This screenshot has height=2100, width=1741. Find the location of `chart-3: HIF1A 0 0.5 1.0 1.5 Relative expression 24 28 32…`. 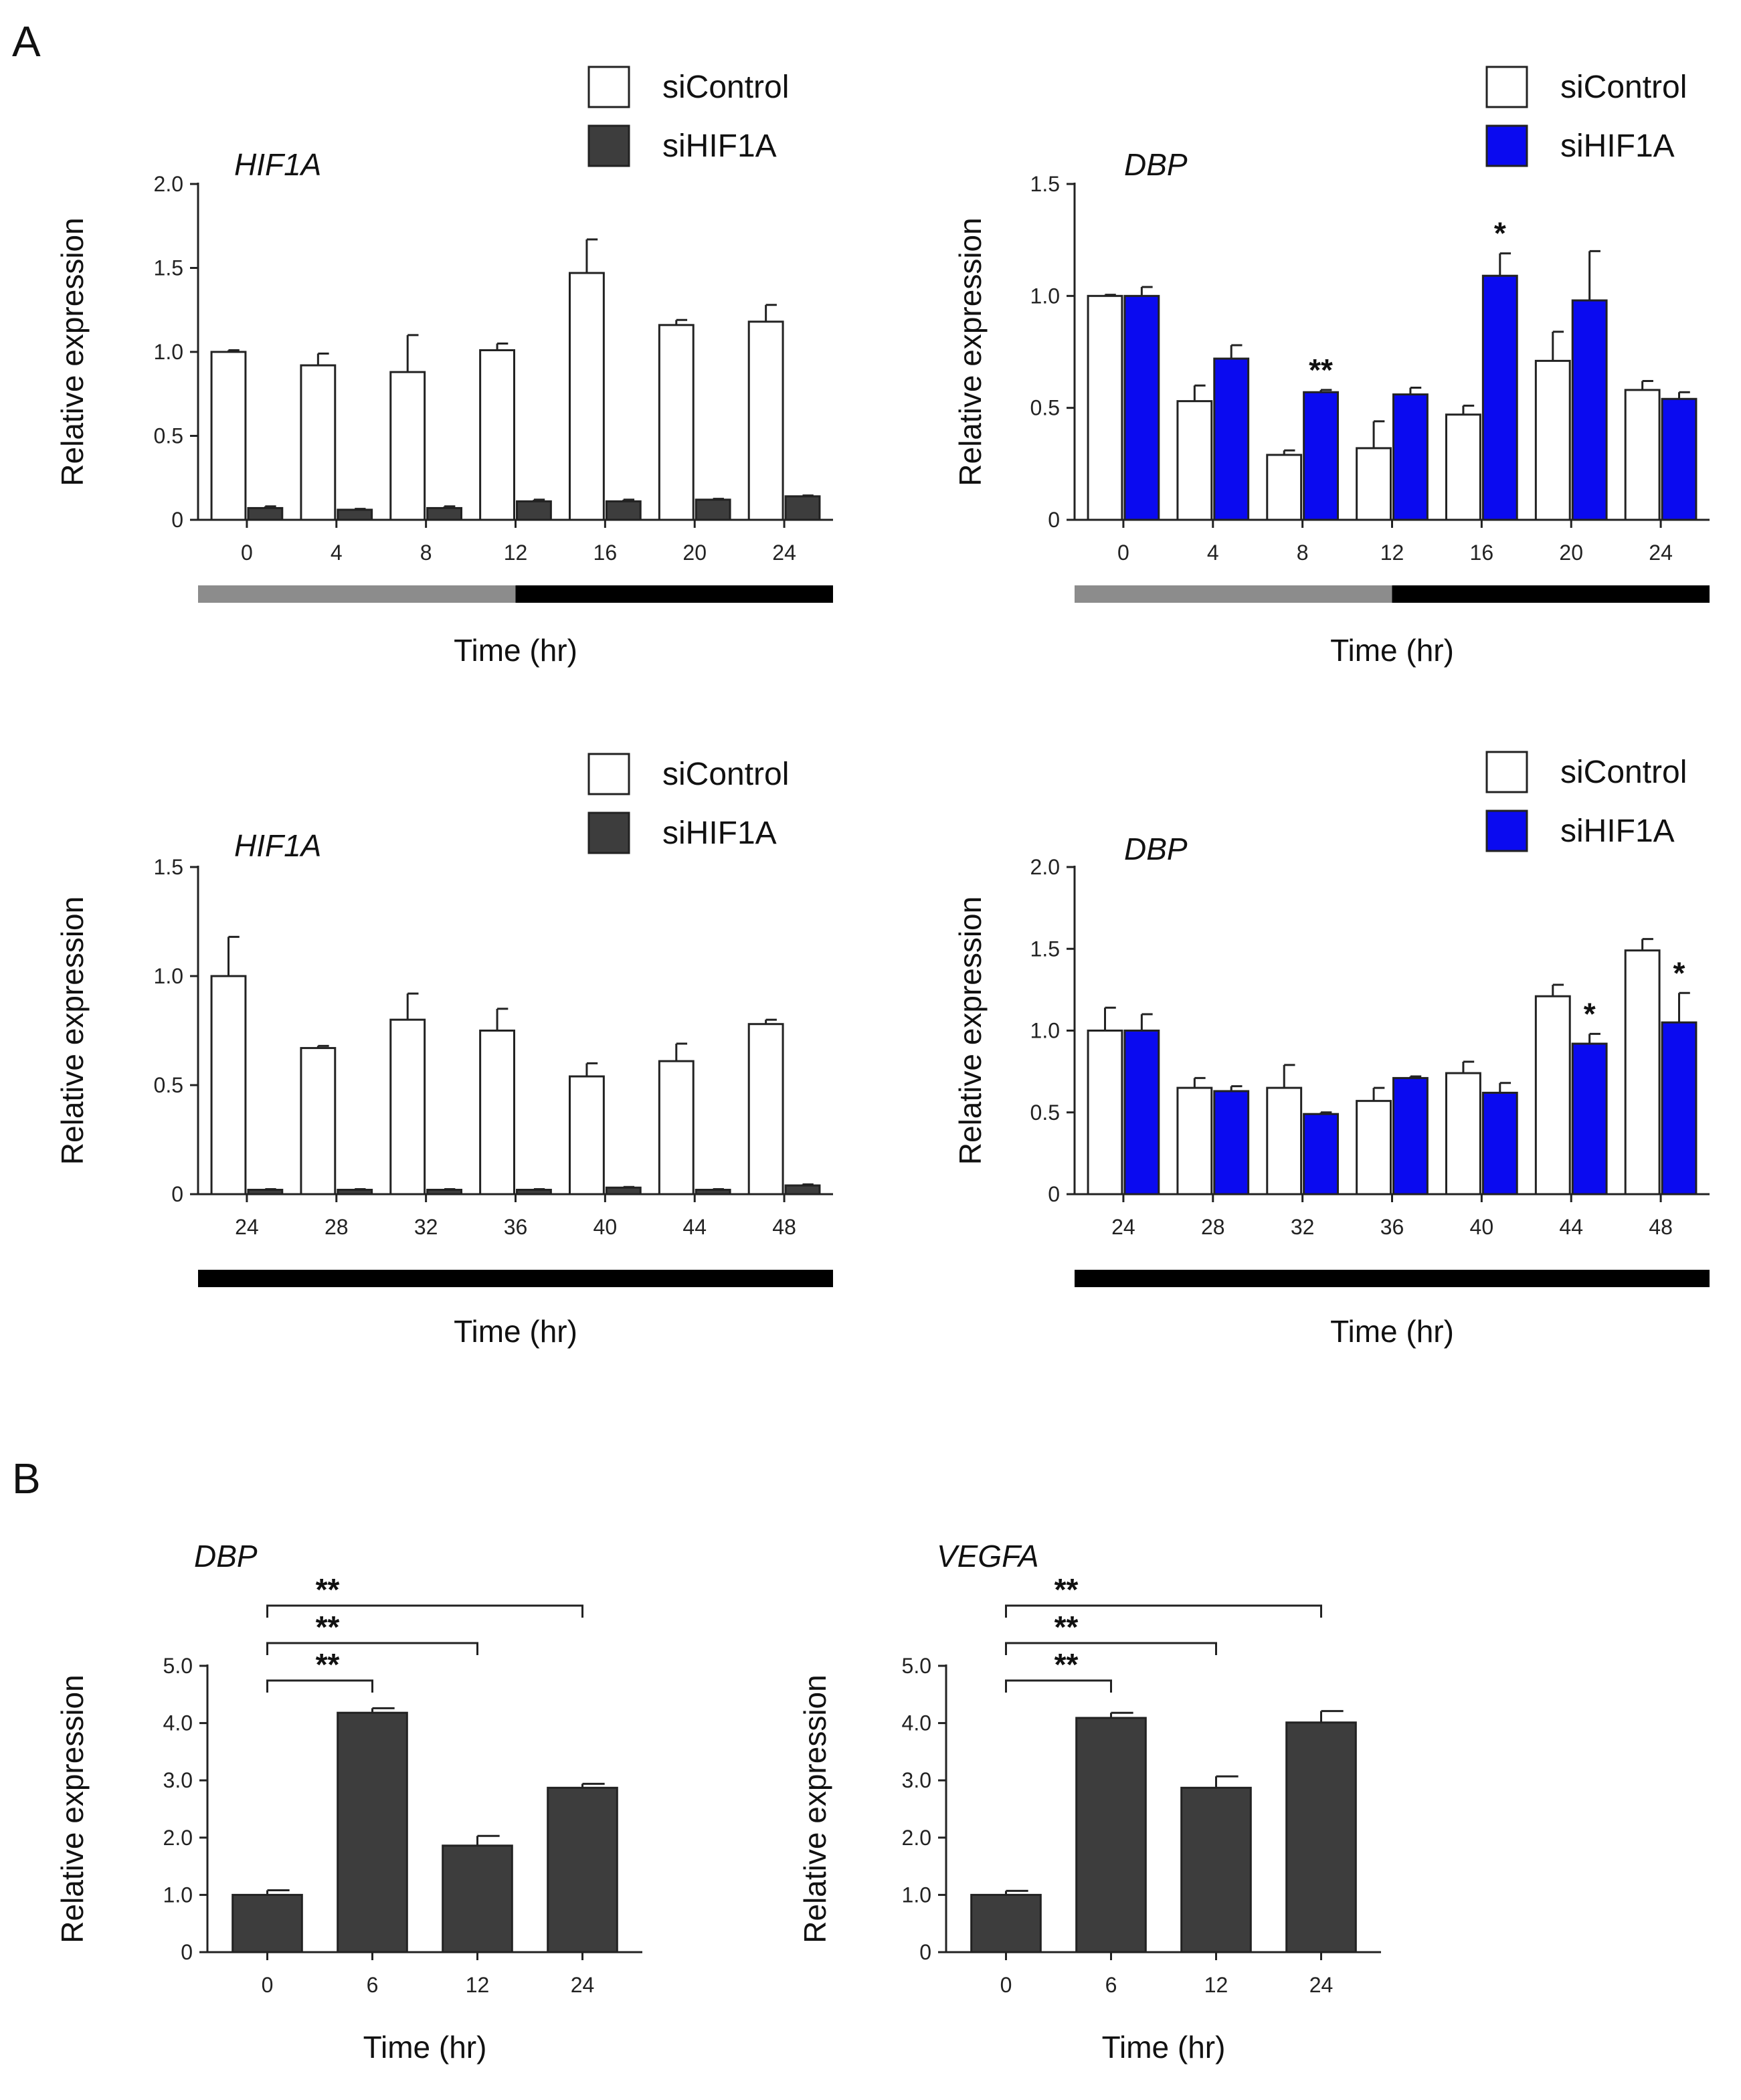

chart-3: HIF1A 0 0.5 1.0 1.5 Relative expression 24 28 32… is located at coordinates (444, 1051).